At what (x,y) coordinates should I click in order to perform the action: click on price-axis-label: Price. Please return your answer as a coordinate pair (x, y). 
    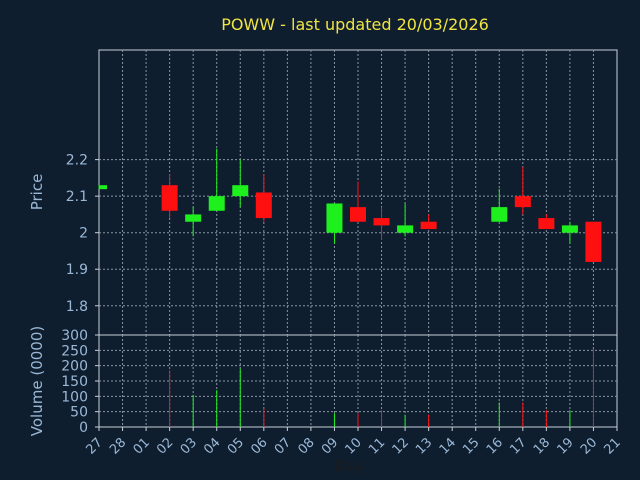
    Looking at the image, I should click on (37, 192).